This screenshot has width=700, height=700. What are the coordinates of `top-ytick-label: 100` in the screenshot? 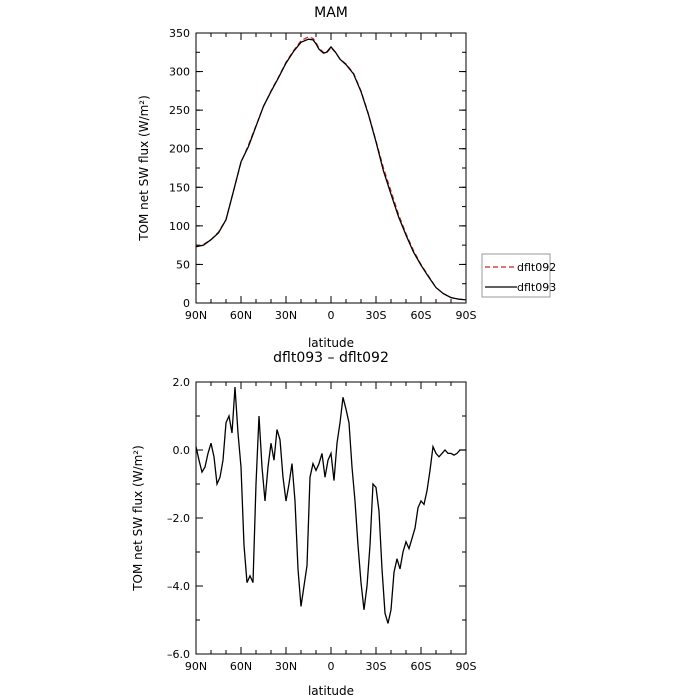 It's located at (179, 226).